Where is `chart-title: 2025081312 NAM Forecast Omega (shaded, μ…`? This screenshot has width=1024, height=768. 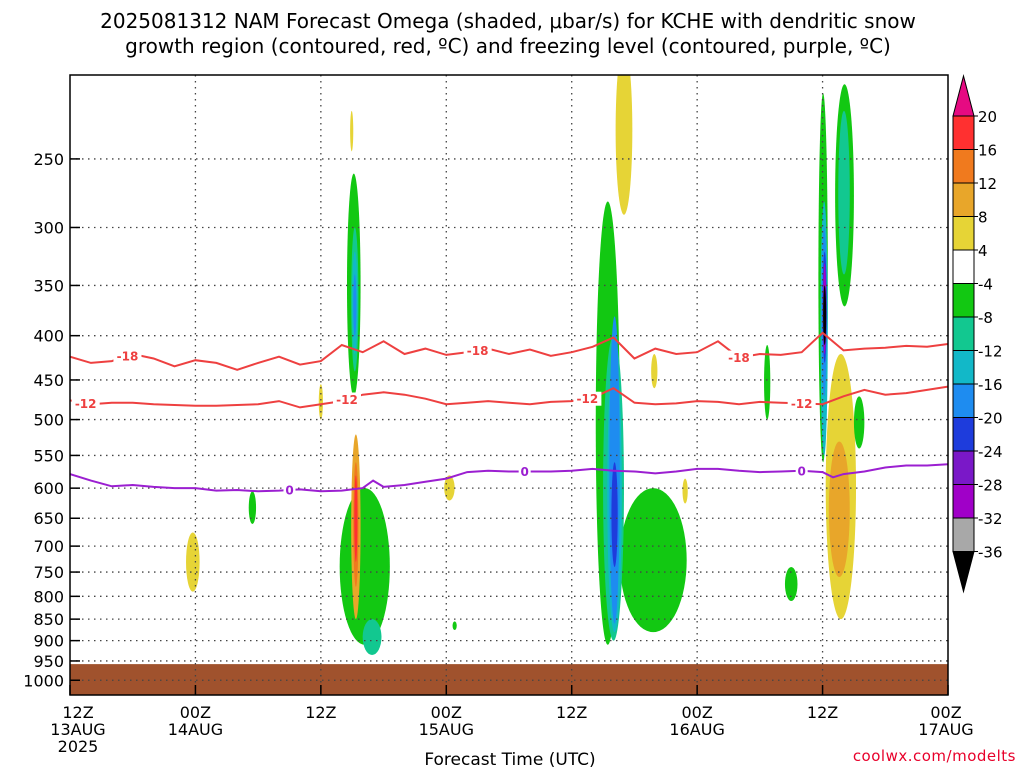 chart-title: 2025081312 NAM Forecast Omega (shaded, μ… is located at coordinates (508, 33).